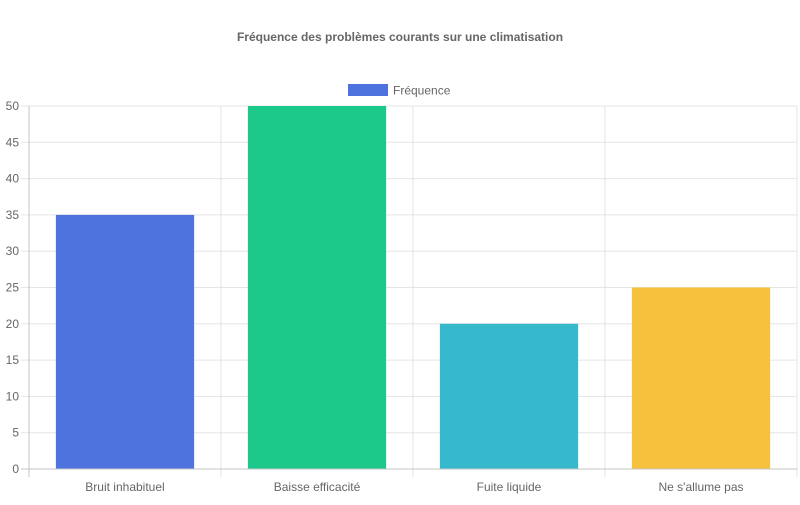 The image size is (800, 505). Describe the element at coordinates (15, 469) in the screenshot. I see `y-tick-label: 0` at that location.